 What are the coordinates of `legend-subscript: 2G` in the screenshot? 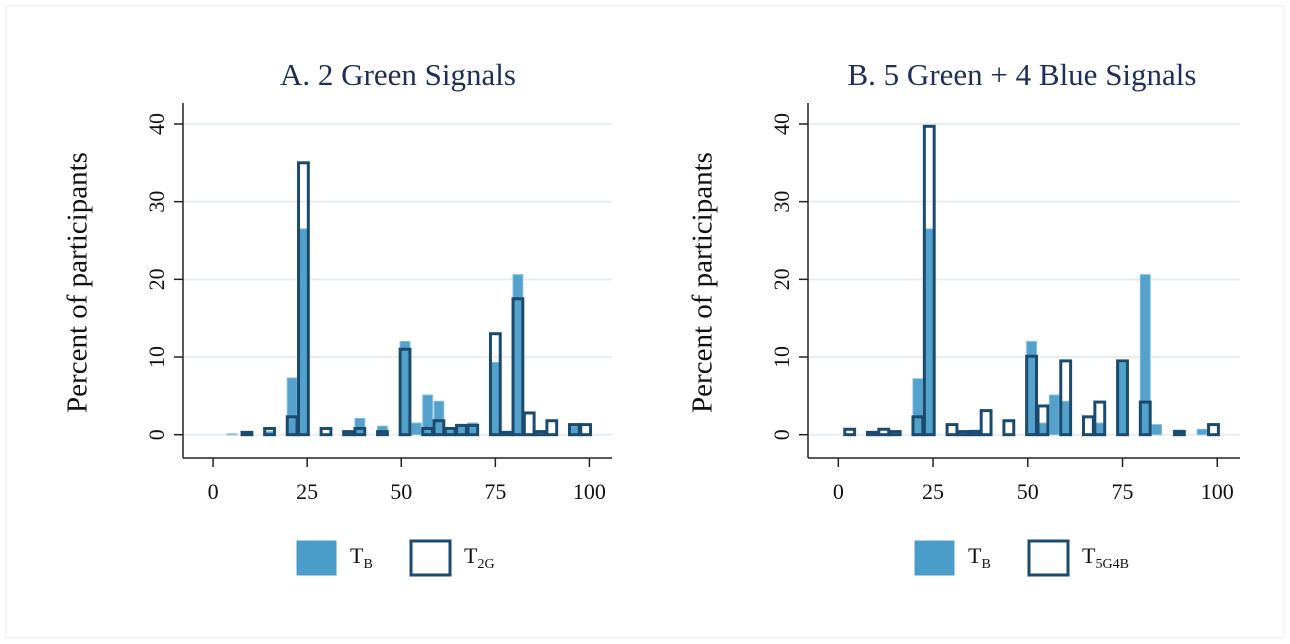 It's located at (485, 564).